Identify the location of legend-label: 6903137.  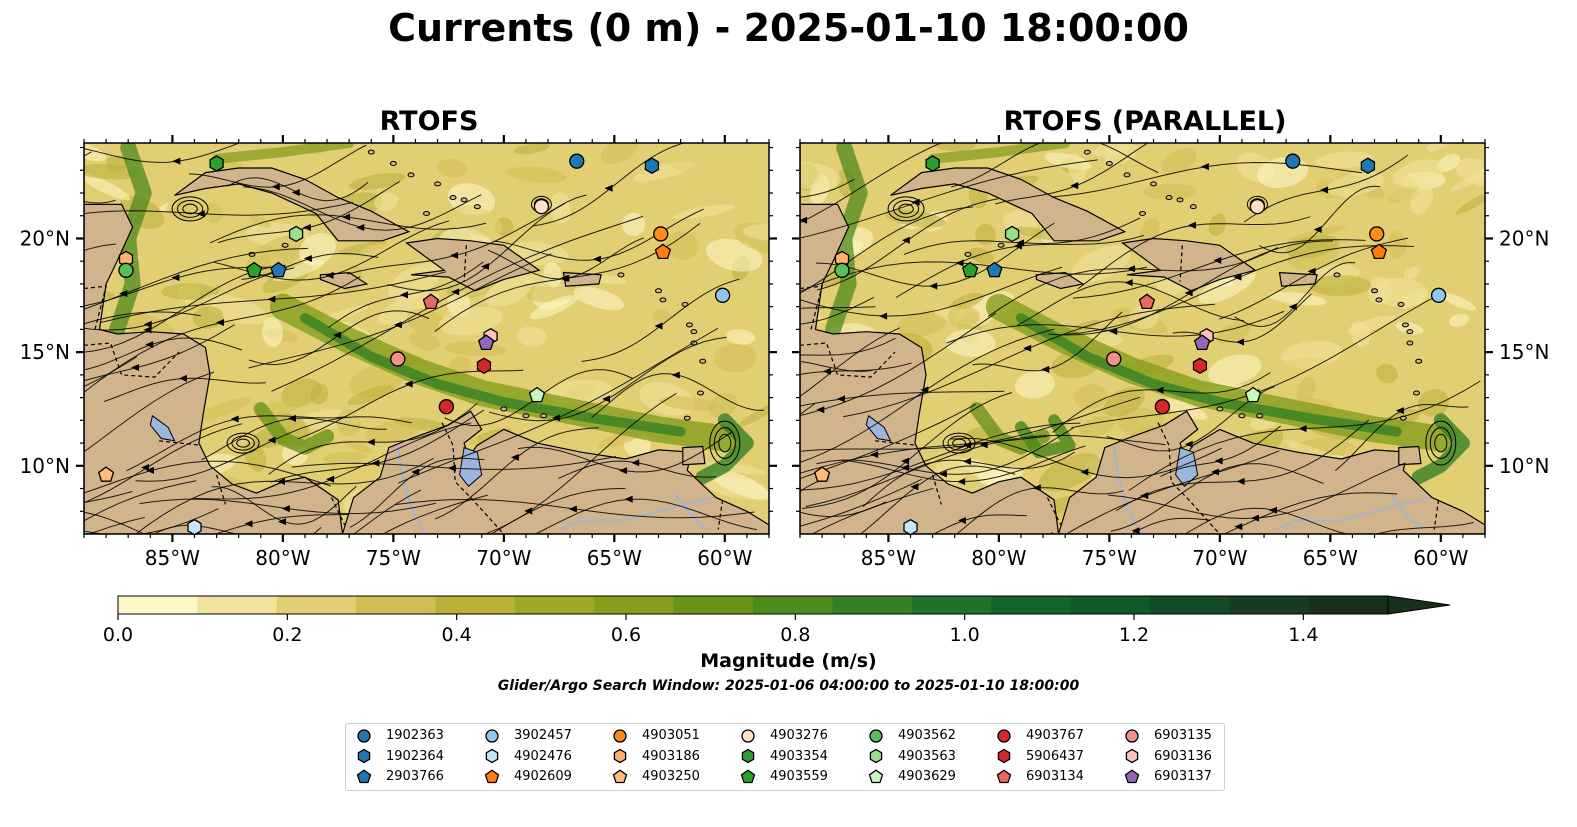
(1183, 776).